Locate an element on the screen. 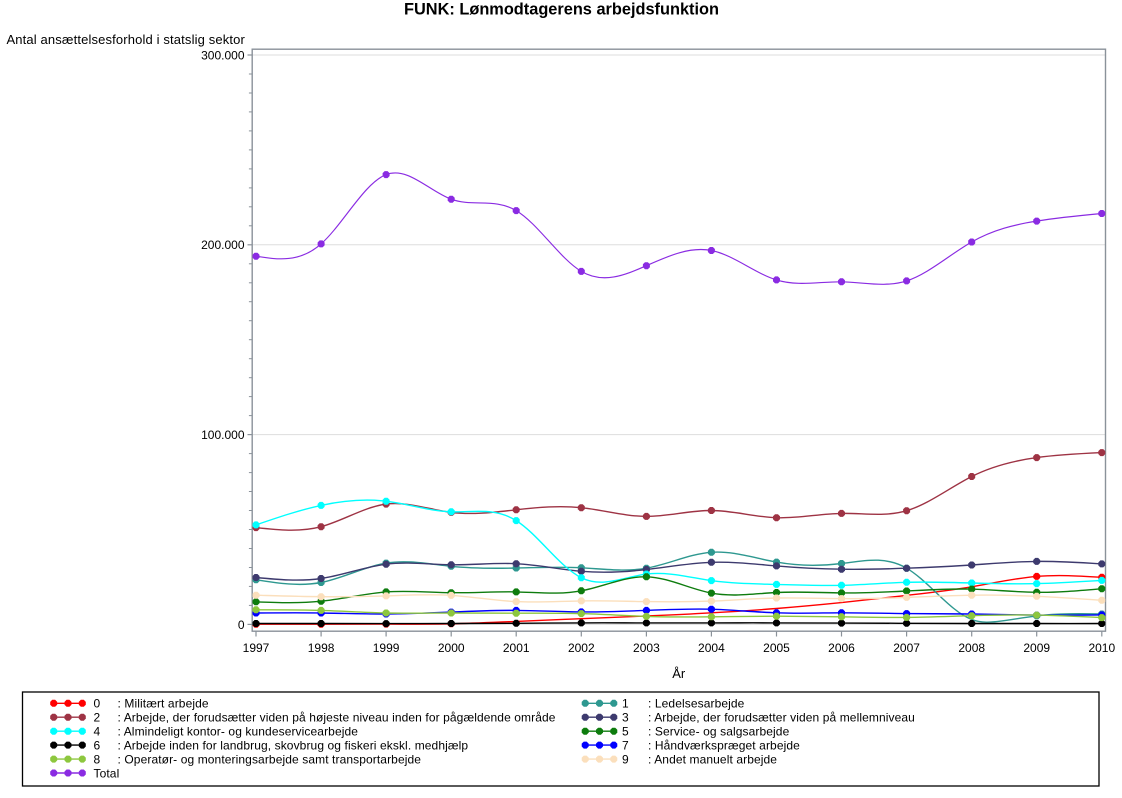 The width and height of the screenshot is (1122, 798). svg-text:FUNK: Lønmodtagerens arbejdsfu: FUNK: Lønmodtagerens arbejdsfunktion is located at coordinates (561, 9).